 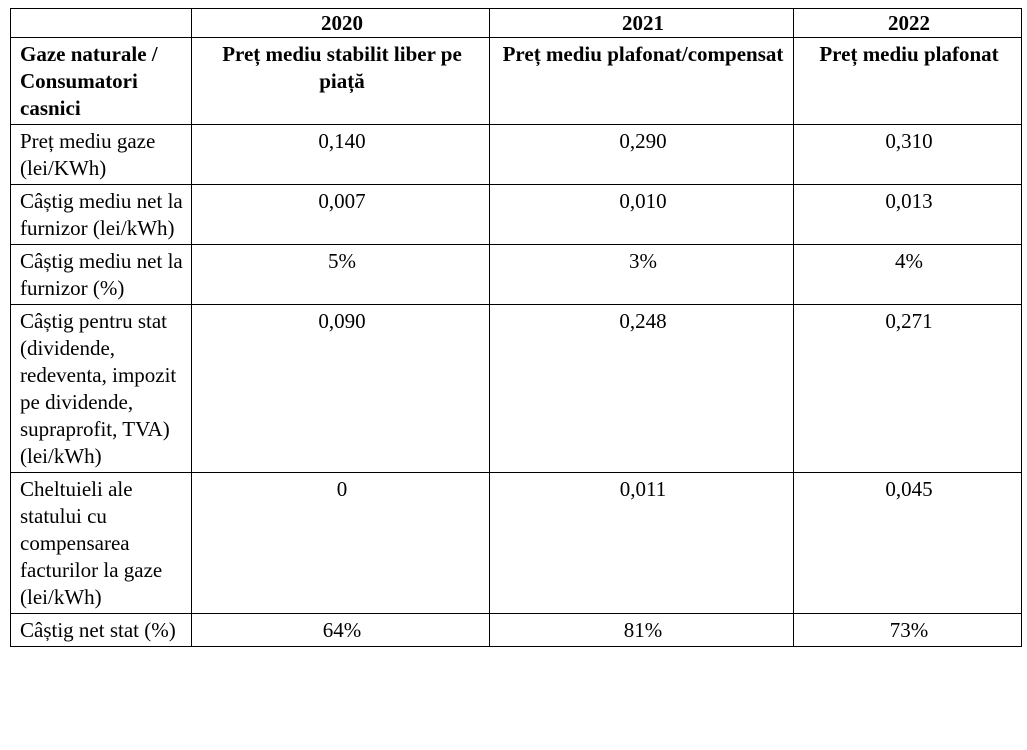 I want to click on table-row: Câștig net stat (%) 64% 81% 73%, so click(x=516, y=630).